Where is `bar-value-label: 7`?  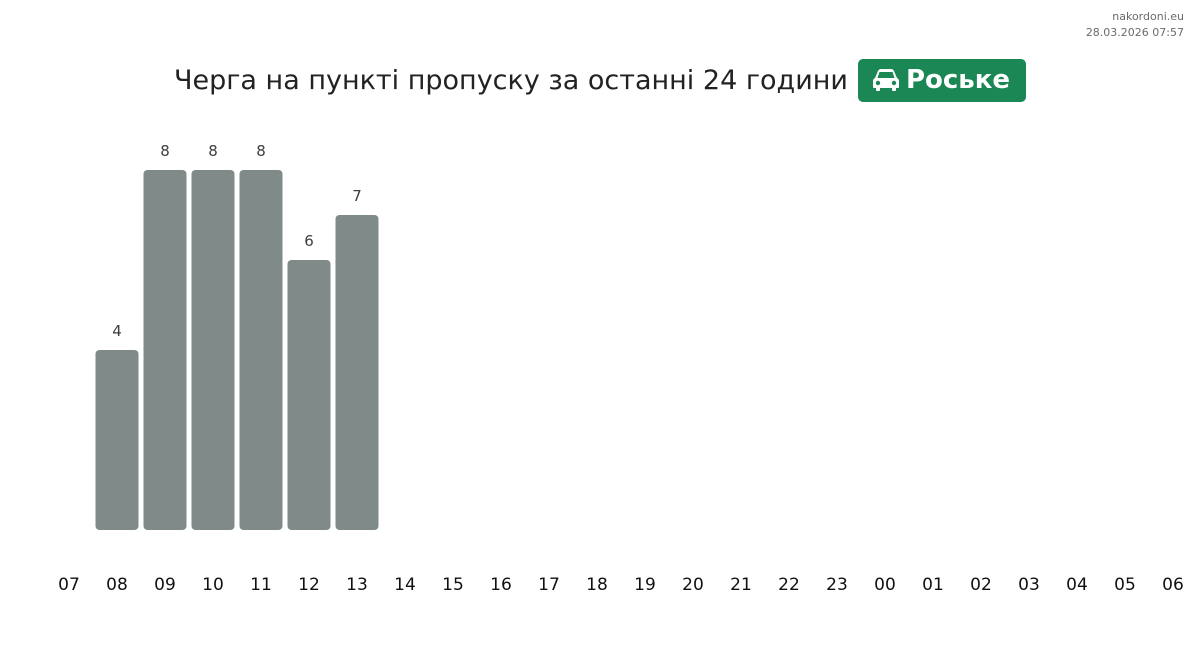 bar-value-label: 7 is located at coordinates (357, 196).